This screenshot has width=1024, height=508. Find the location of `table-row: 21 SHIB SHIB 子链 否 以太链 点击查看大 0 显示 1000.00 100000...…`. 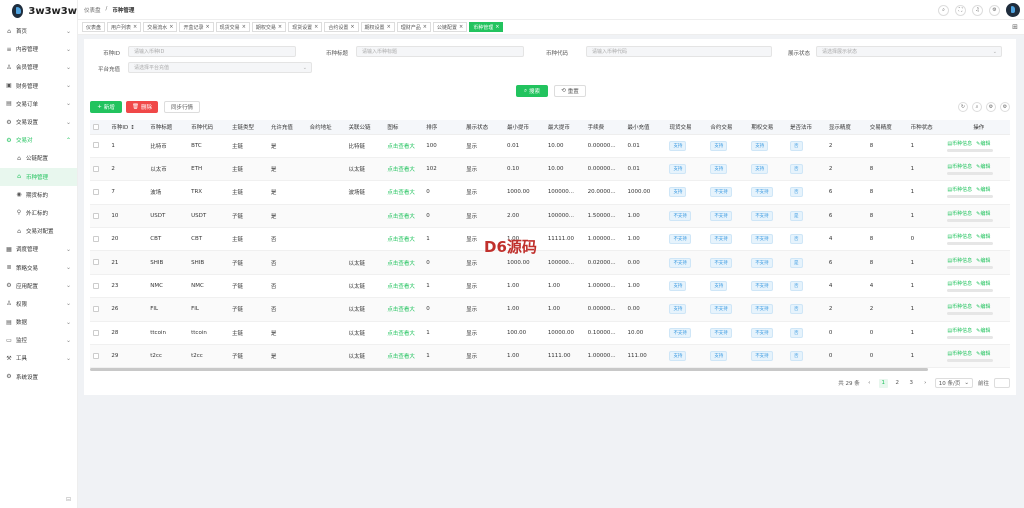

table-row: 21 SHIB SHIB 子链 否 以太链 点击查看大 0 显示 1000.00 100000...… is located at coordinates (550, 262).